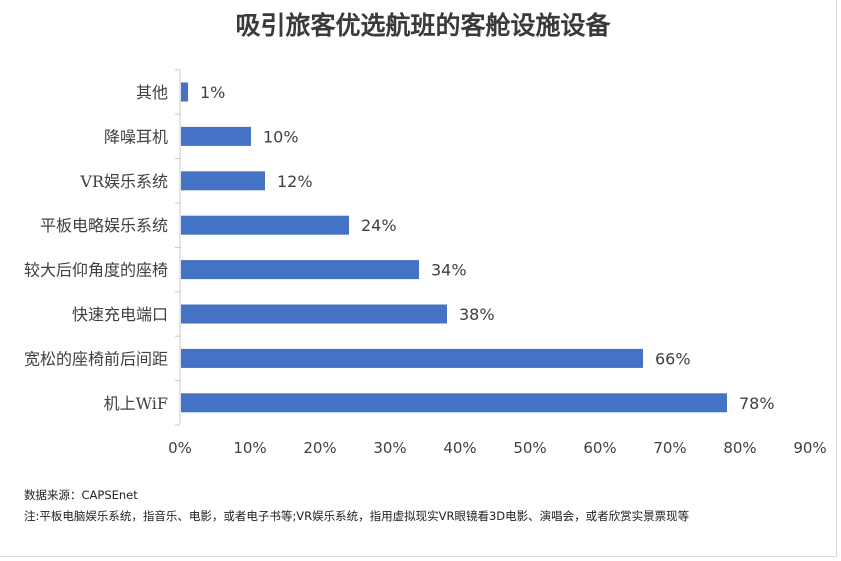 This screenshot has height=561, width=841. I want to click on x-tick-label: 20%, so click(319, 448).